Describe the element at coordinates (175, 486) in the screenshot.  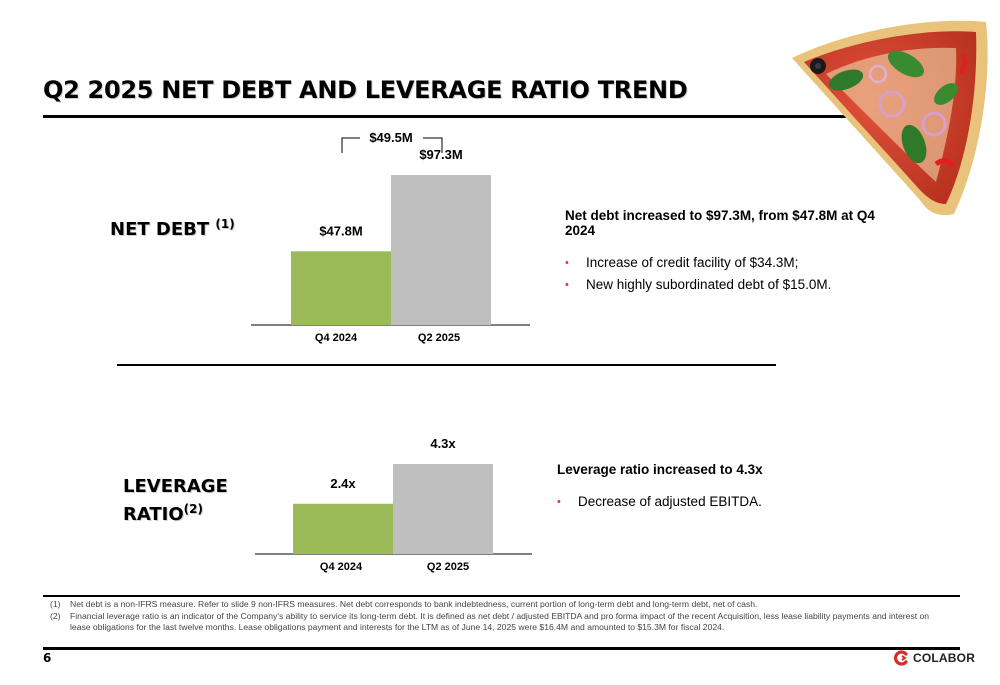
I see `leverage-label-line1: LEVERAGE` at that location.